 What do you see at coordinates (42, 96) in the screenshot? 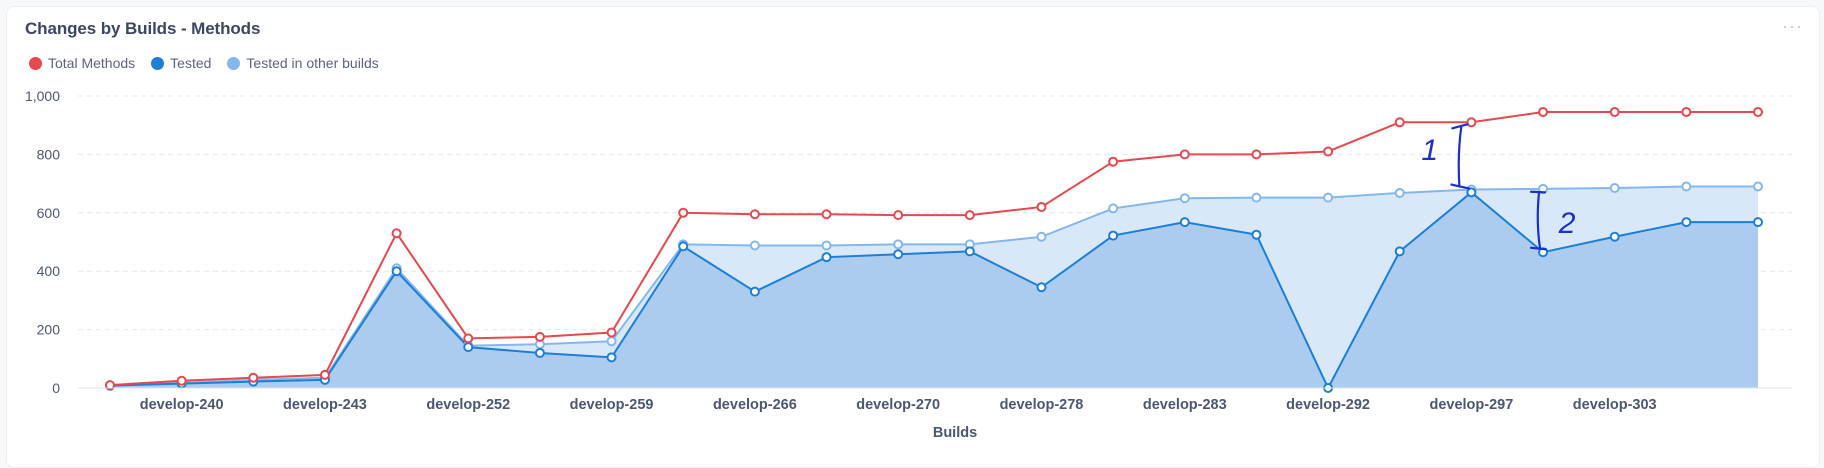
I see `y-tick-label: 1,000` at bounding box center [42, 96].